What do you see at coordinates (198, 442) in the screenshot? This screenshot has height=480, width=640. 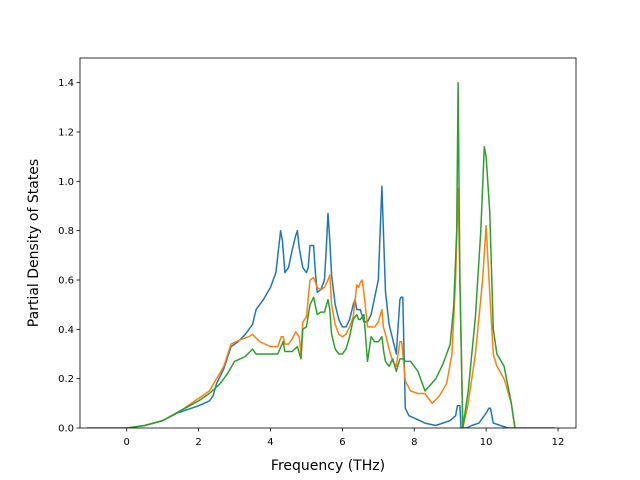 I see `x-tick-label: 2` at bounding box center [198, 442].